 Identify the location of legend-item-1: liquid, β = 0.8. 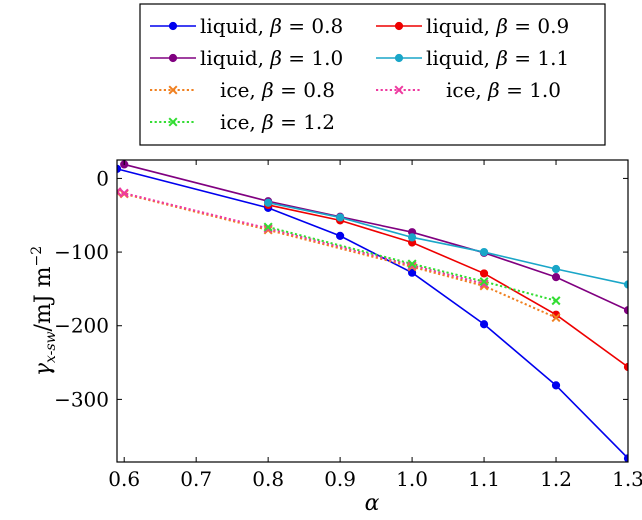
(246, 26).